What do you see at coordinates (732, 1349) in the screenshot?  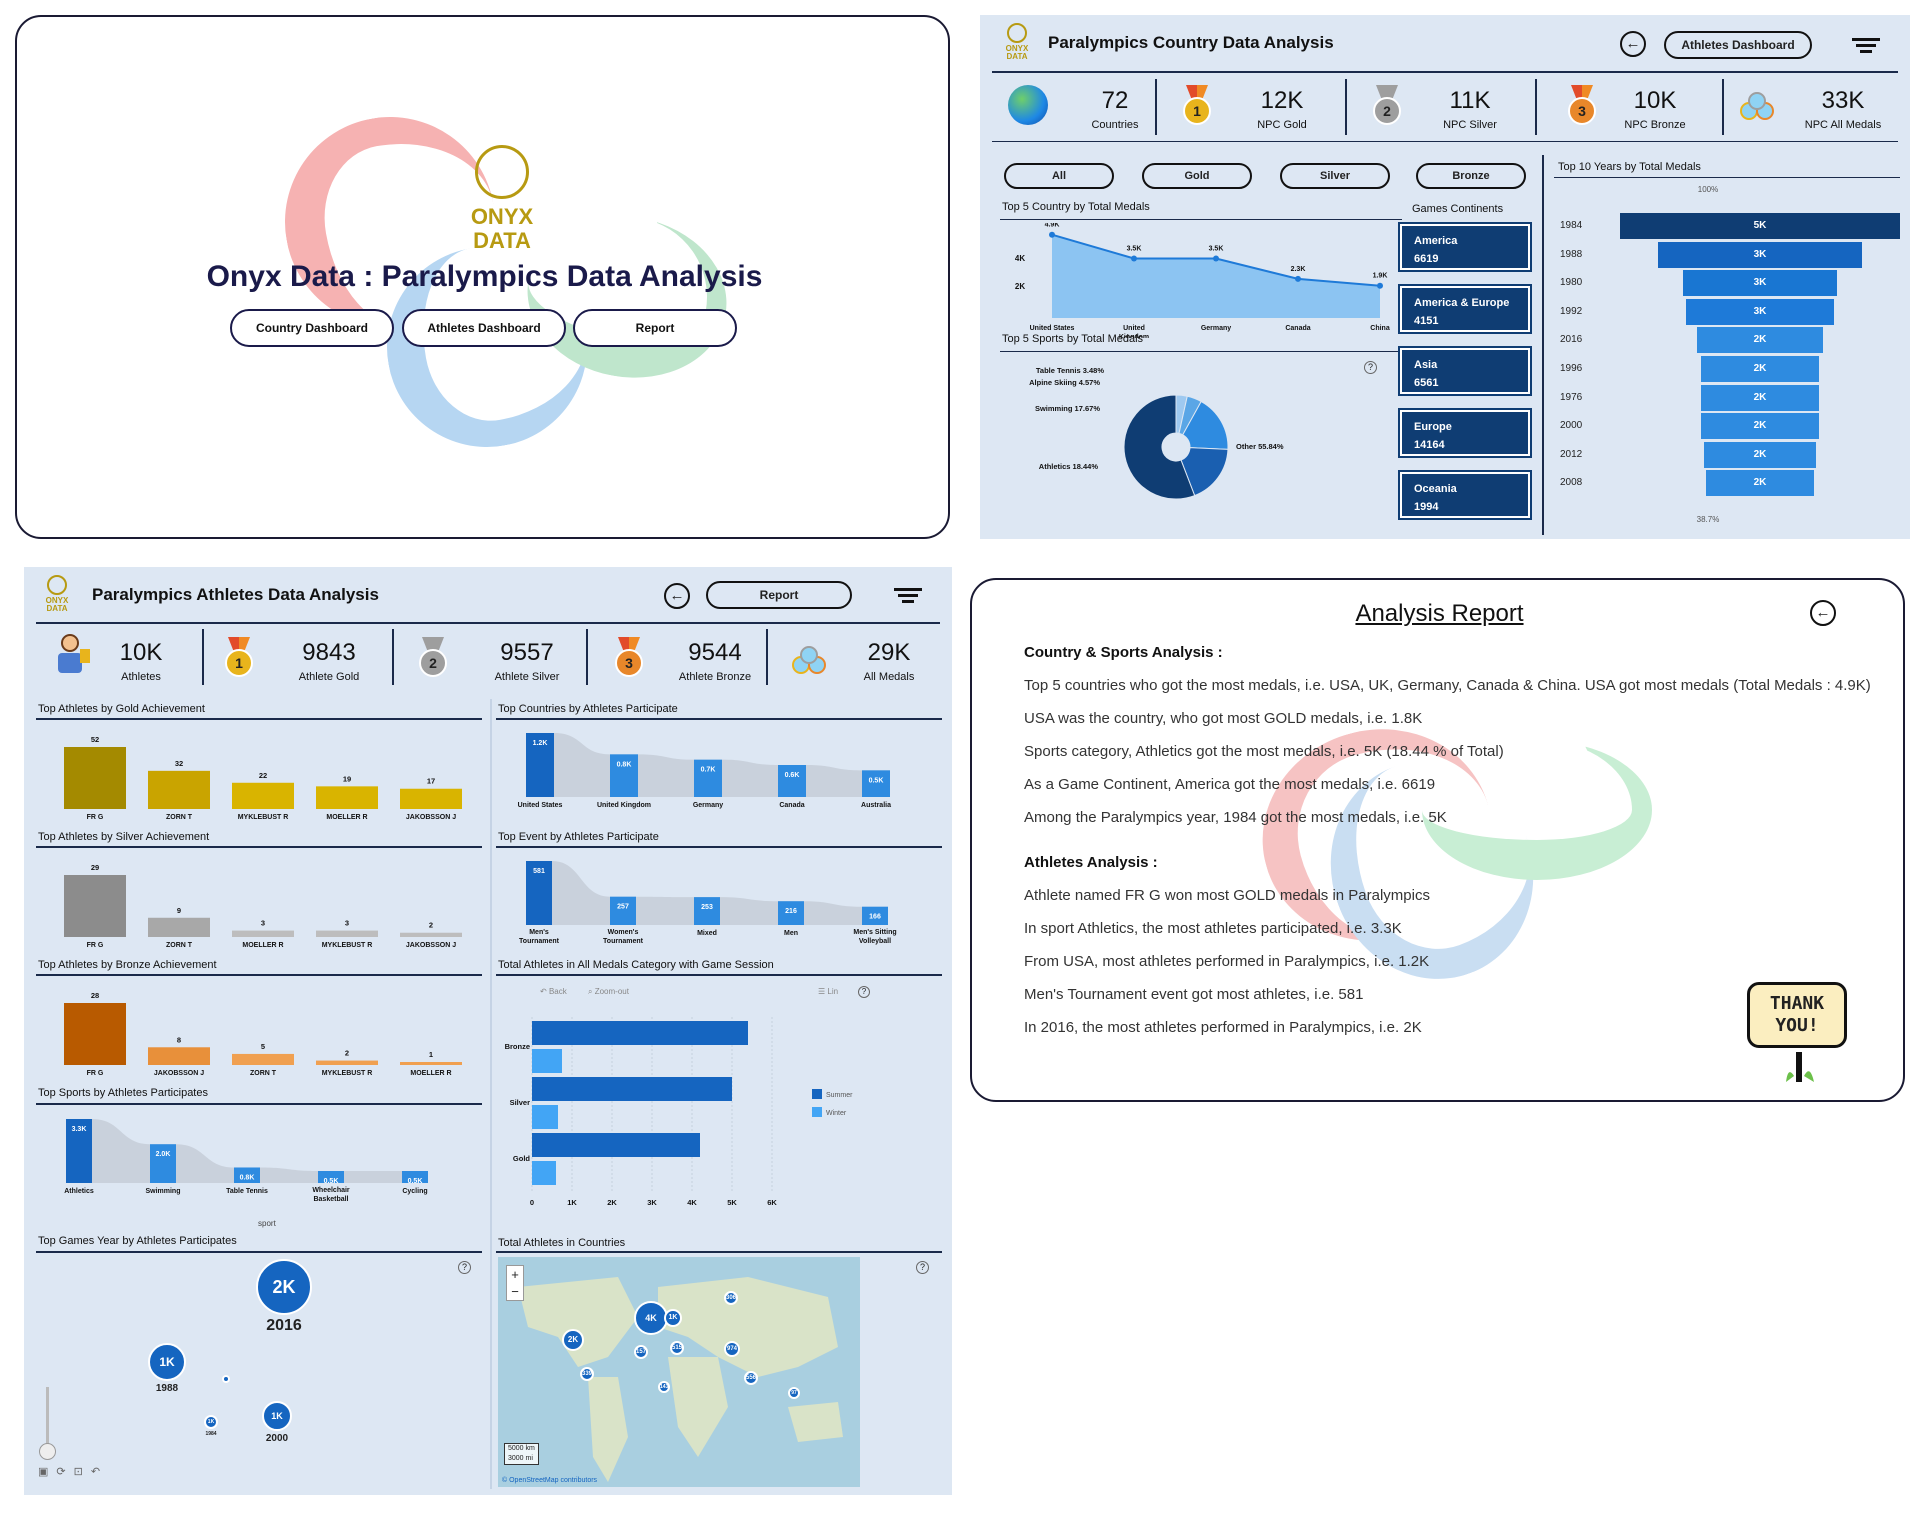 I see `map-bubble: 974` at bounding box center [732, 1349].